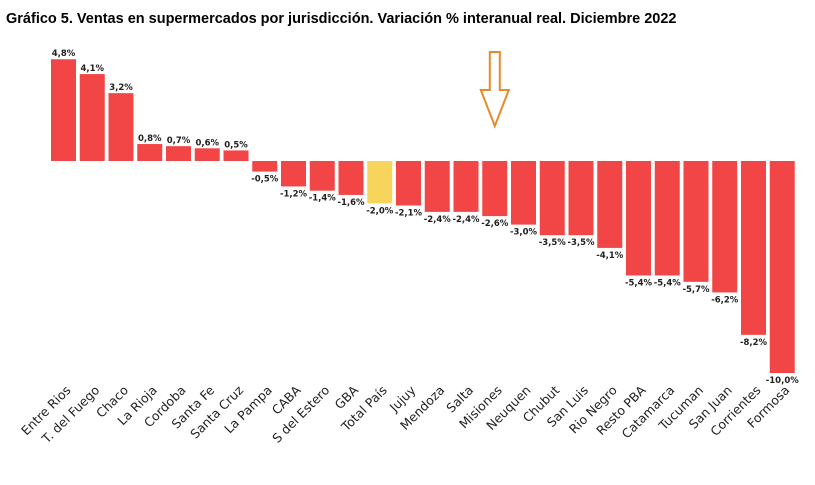  Describe the element at coordinates (553, 243) in the screenshot. I see `value-label-chubut: -3,5%` at that location.